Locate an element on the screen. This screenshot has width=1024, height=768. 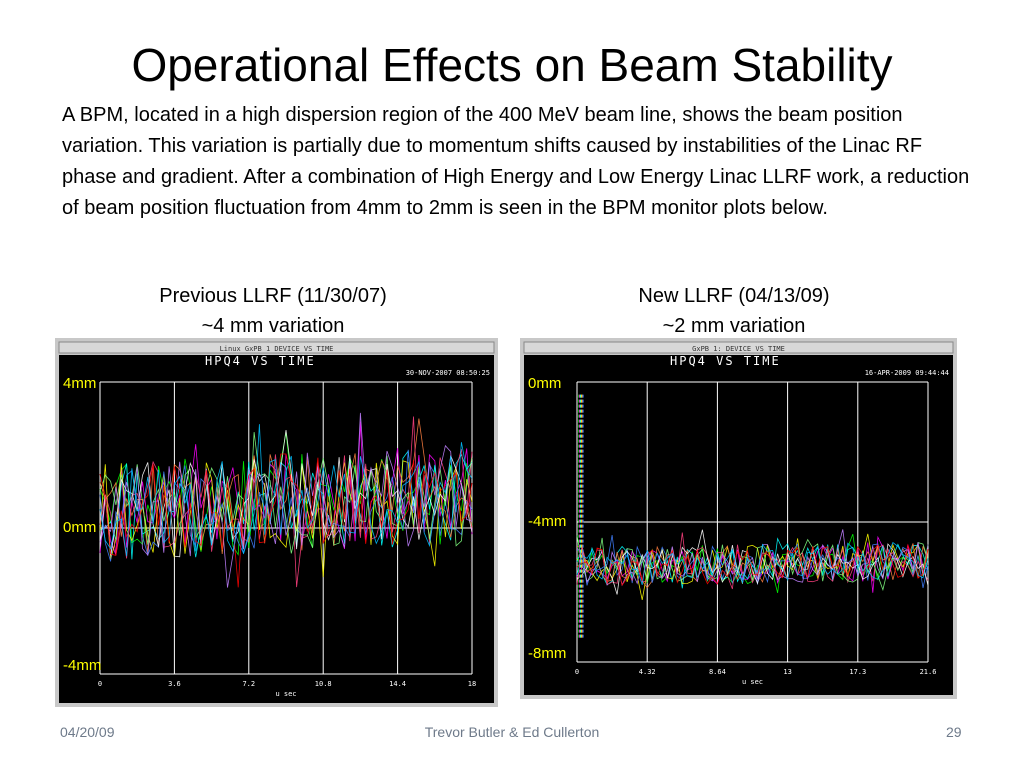
x-tick-label: 13 is located at coordinates (787, 672).